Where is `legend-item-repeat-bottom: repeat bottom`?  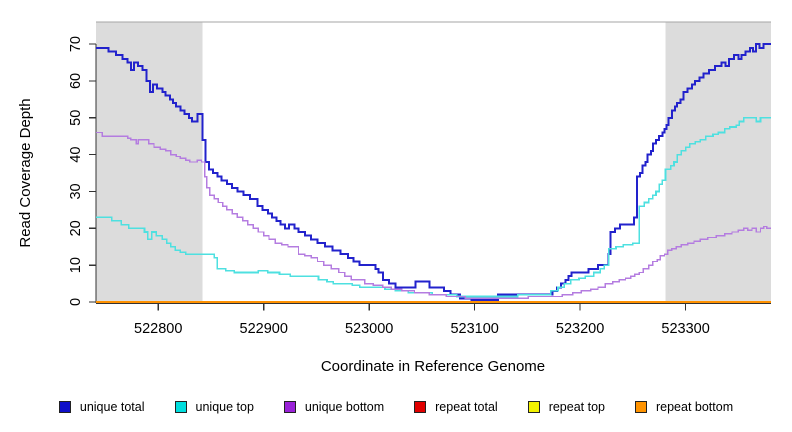 legend-item-repeat-bottom: repeat bottom is located at coordinates (684, 407).